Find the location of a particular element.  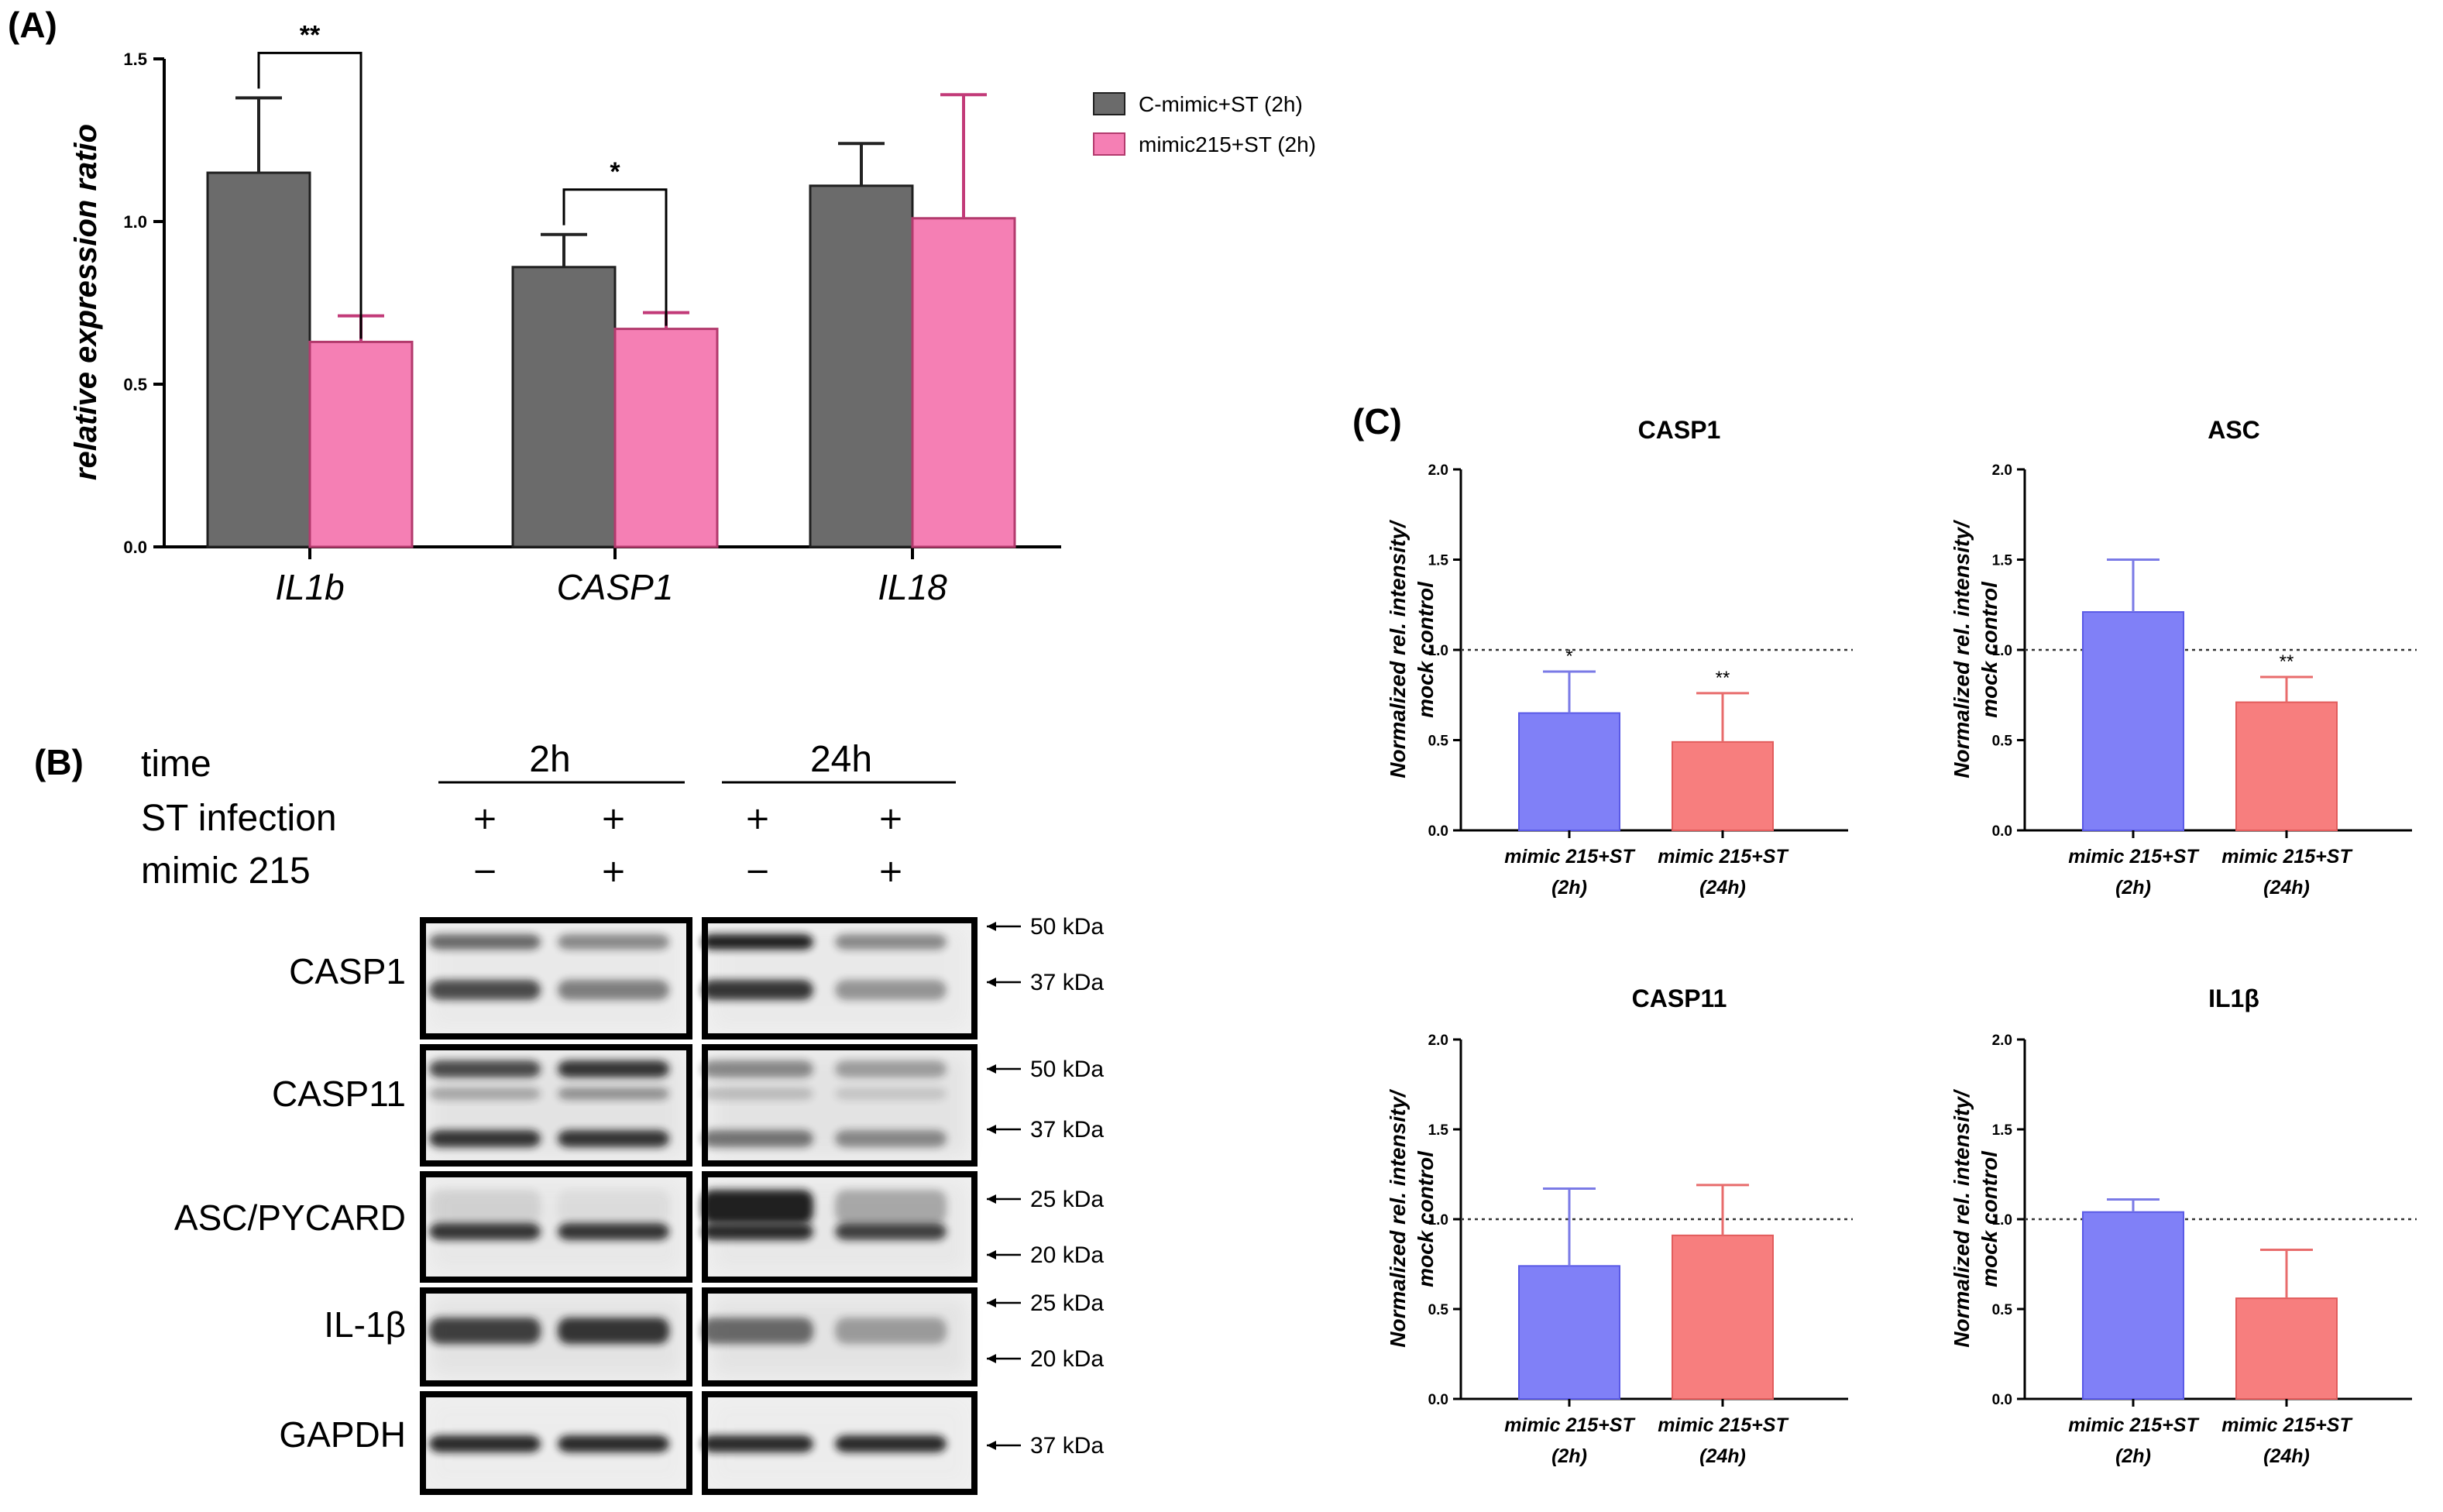

legend-swatch-mimic215-st-2h is located at coordinates (1109, 144).